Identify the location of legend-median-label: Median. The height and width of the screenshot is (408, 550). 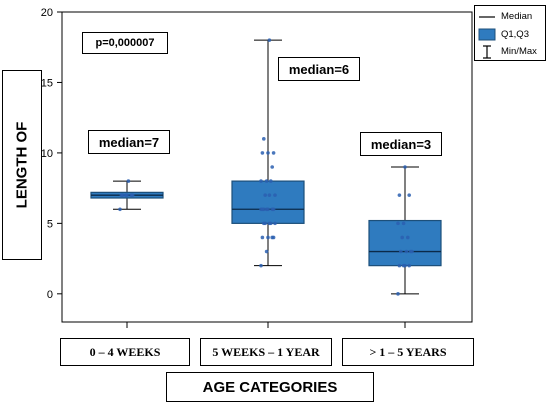
(517, 16).